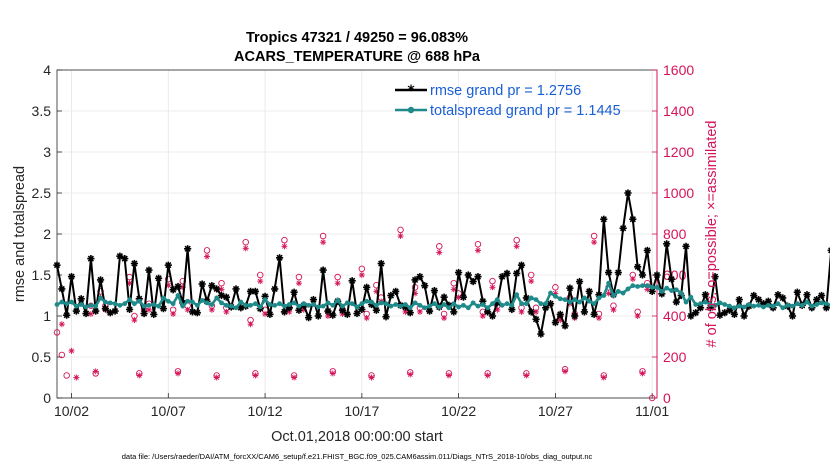 The height and width of the screenshot is (470, 830). What do you see at coordinates (47, 234) in the screenshot?
I see `y-left-tick-label: 2` at bounding box center [47, 234].